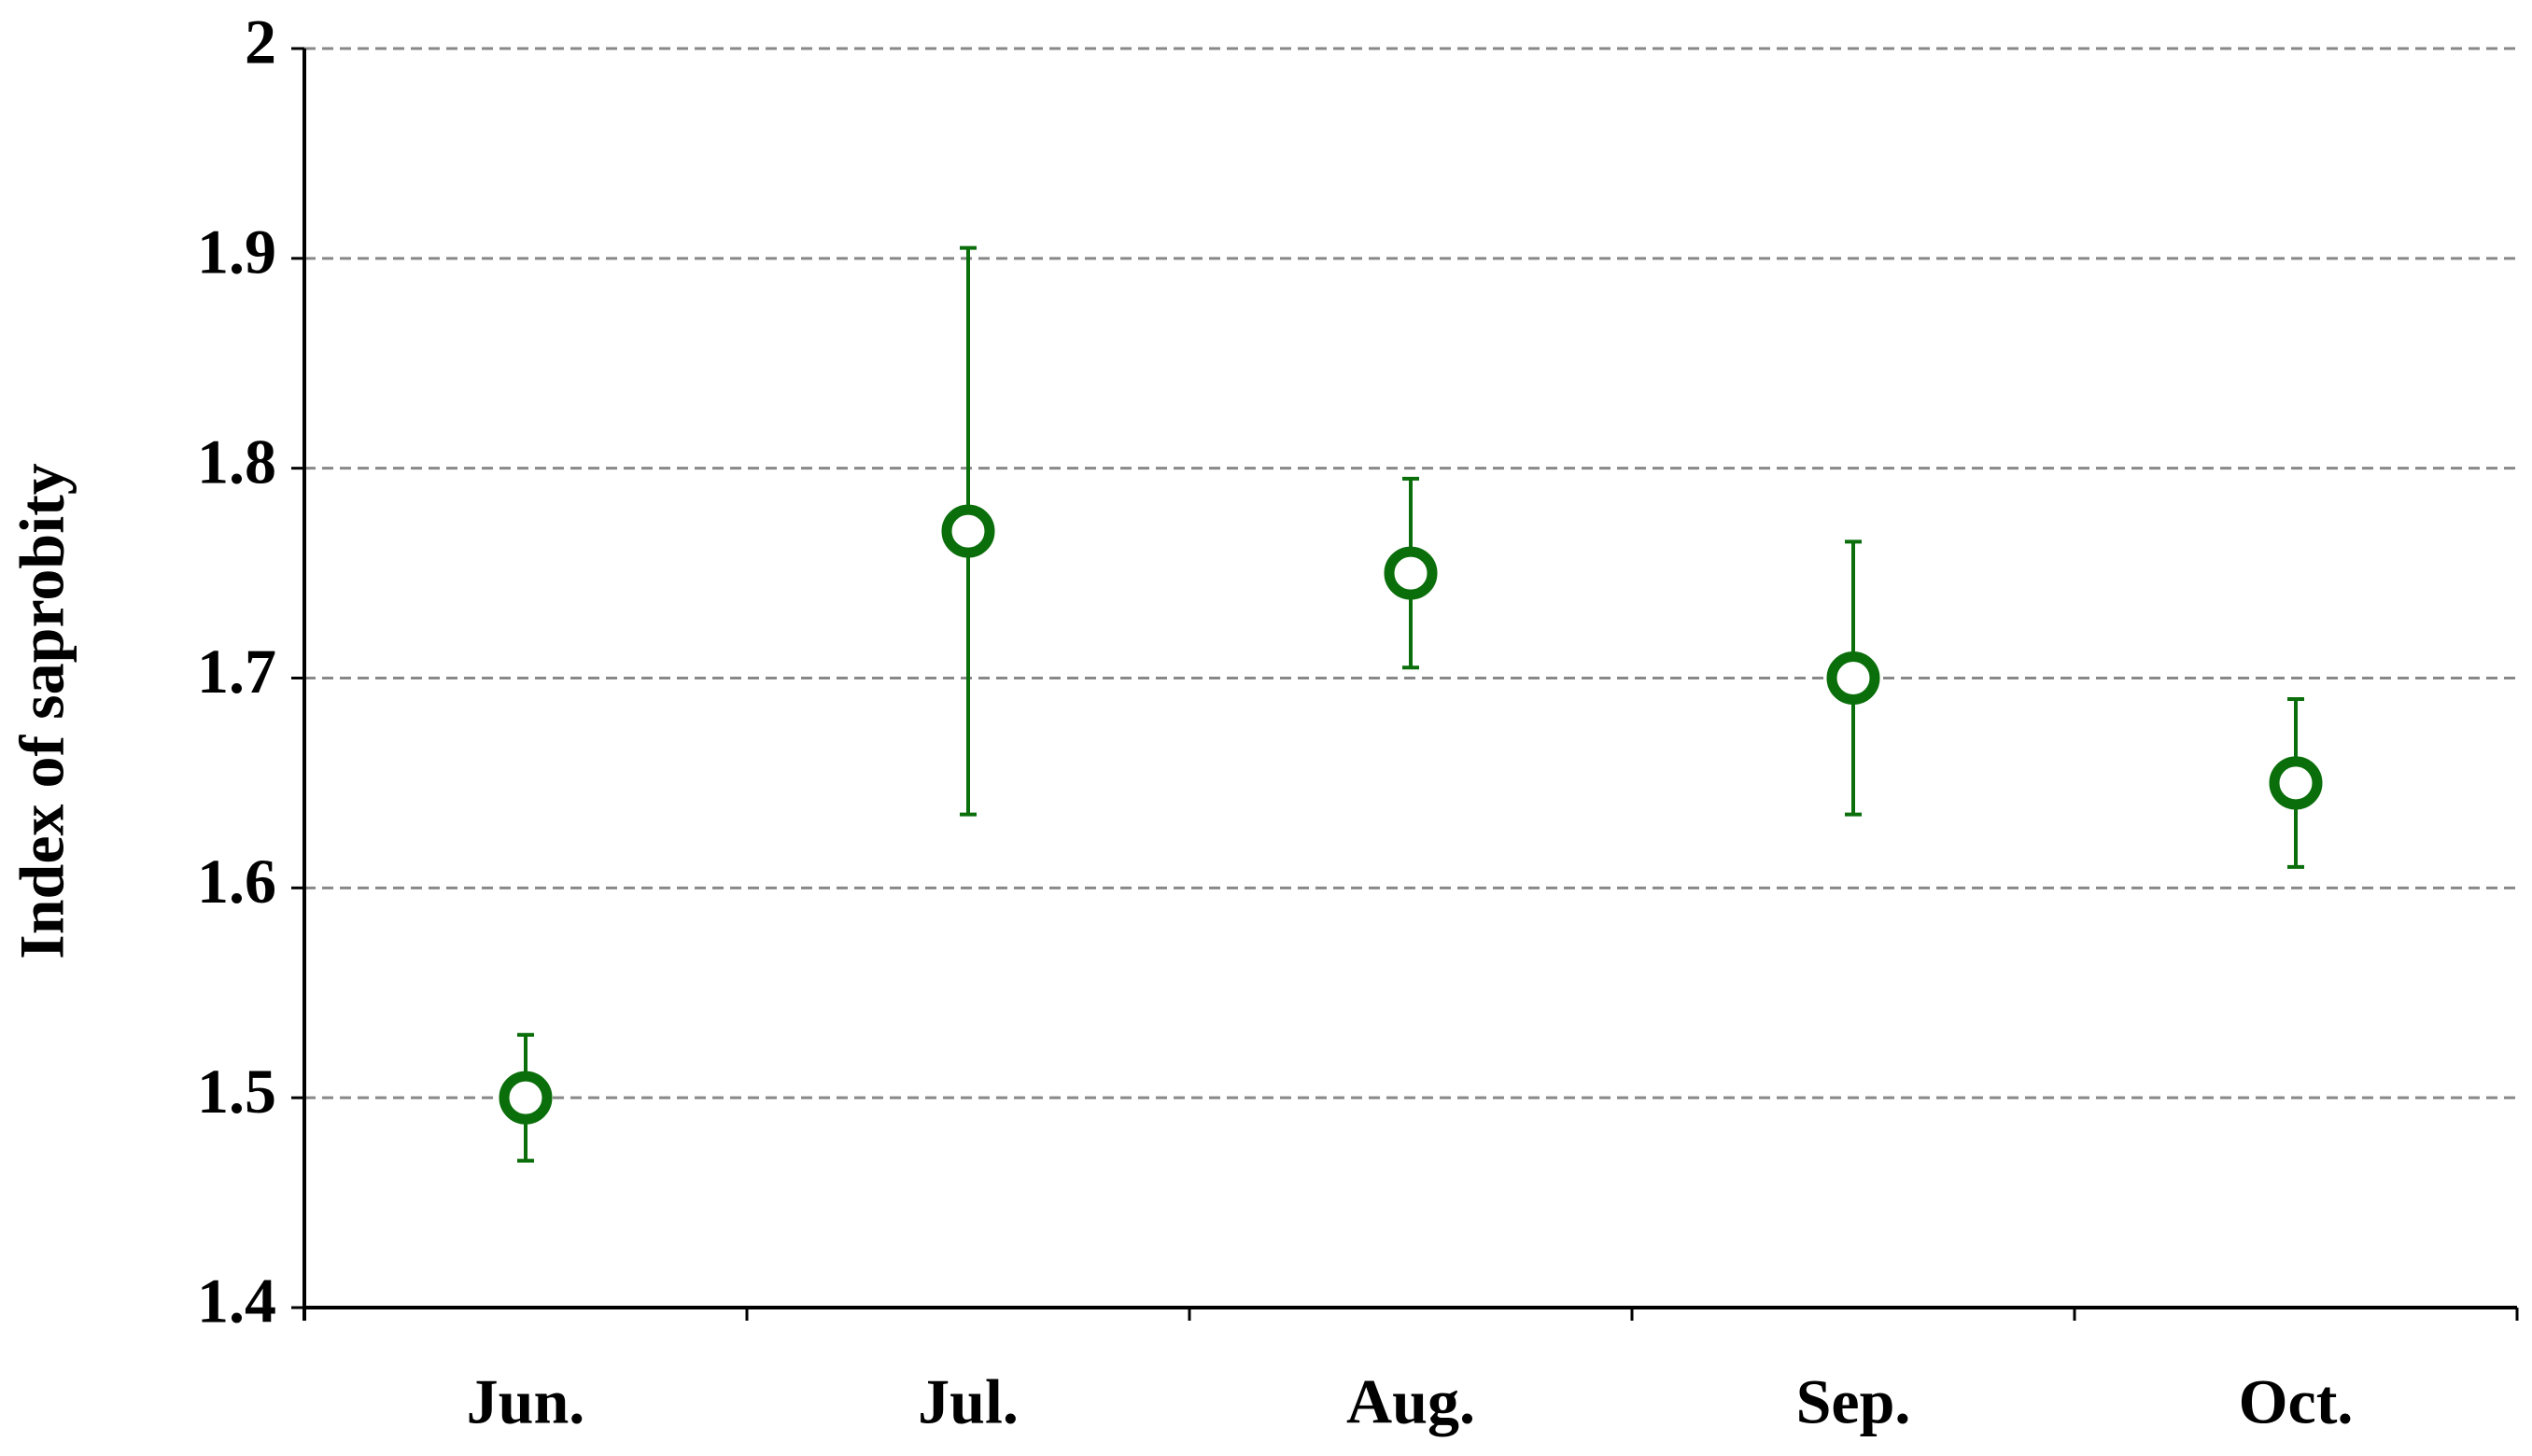 This screenshot has width=2532, height=1456. I want to click on y-tick-label: 1.7, so click(236, 671).